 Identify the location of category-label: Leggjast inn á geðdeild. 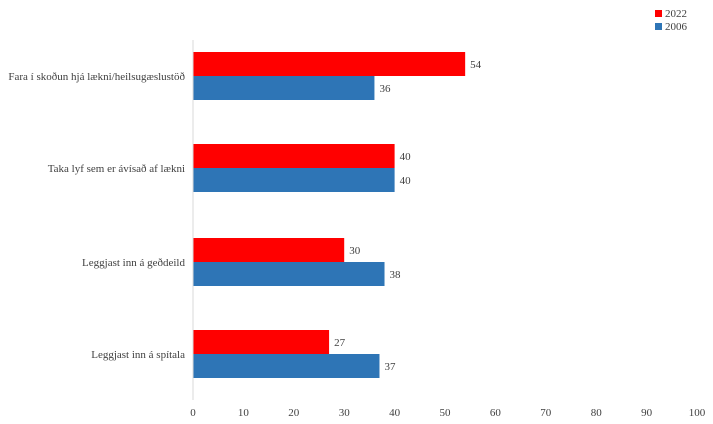
(133, 263).